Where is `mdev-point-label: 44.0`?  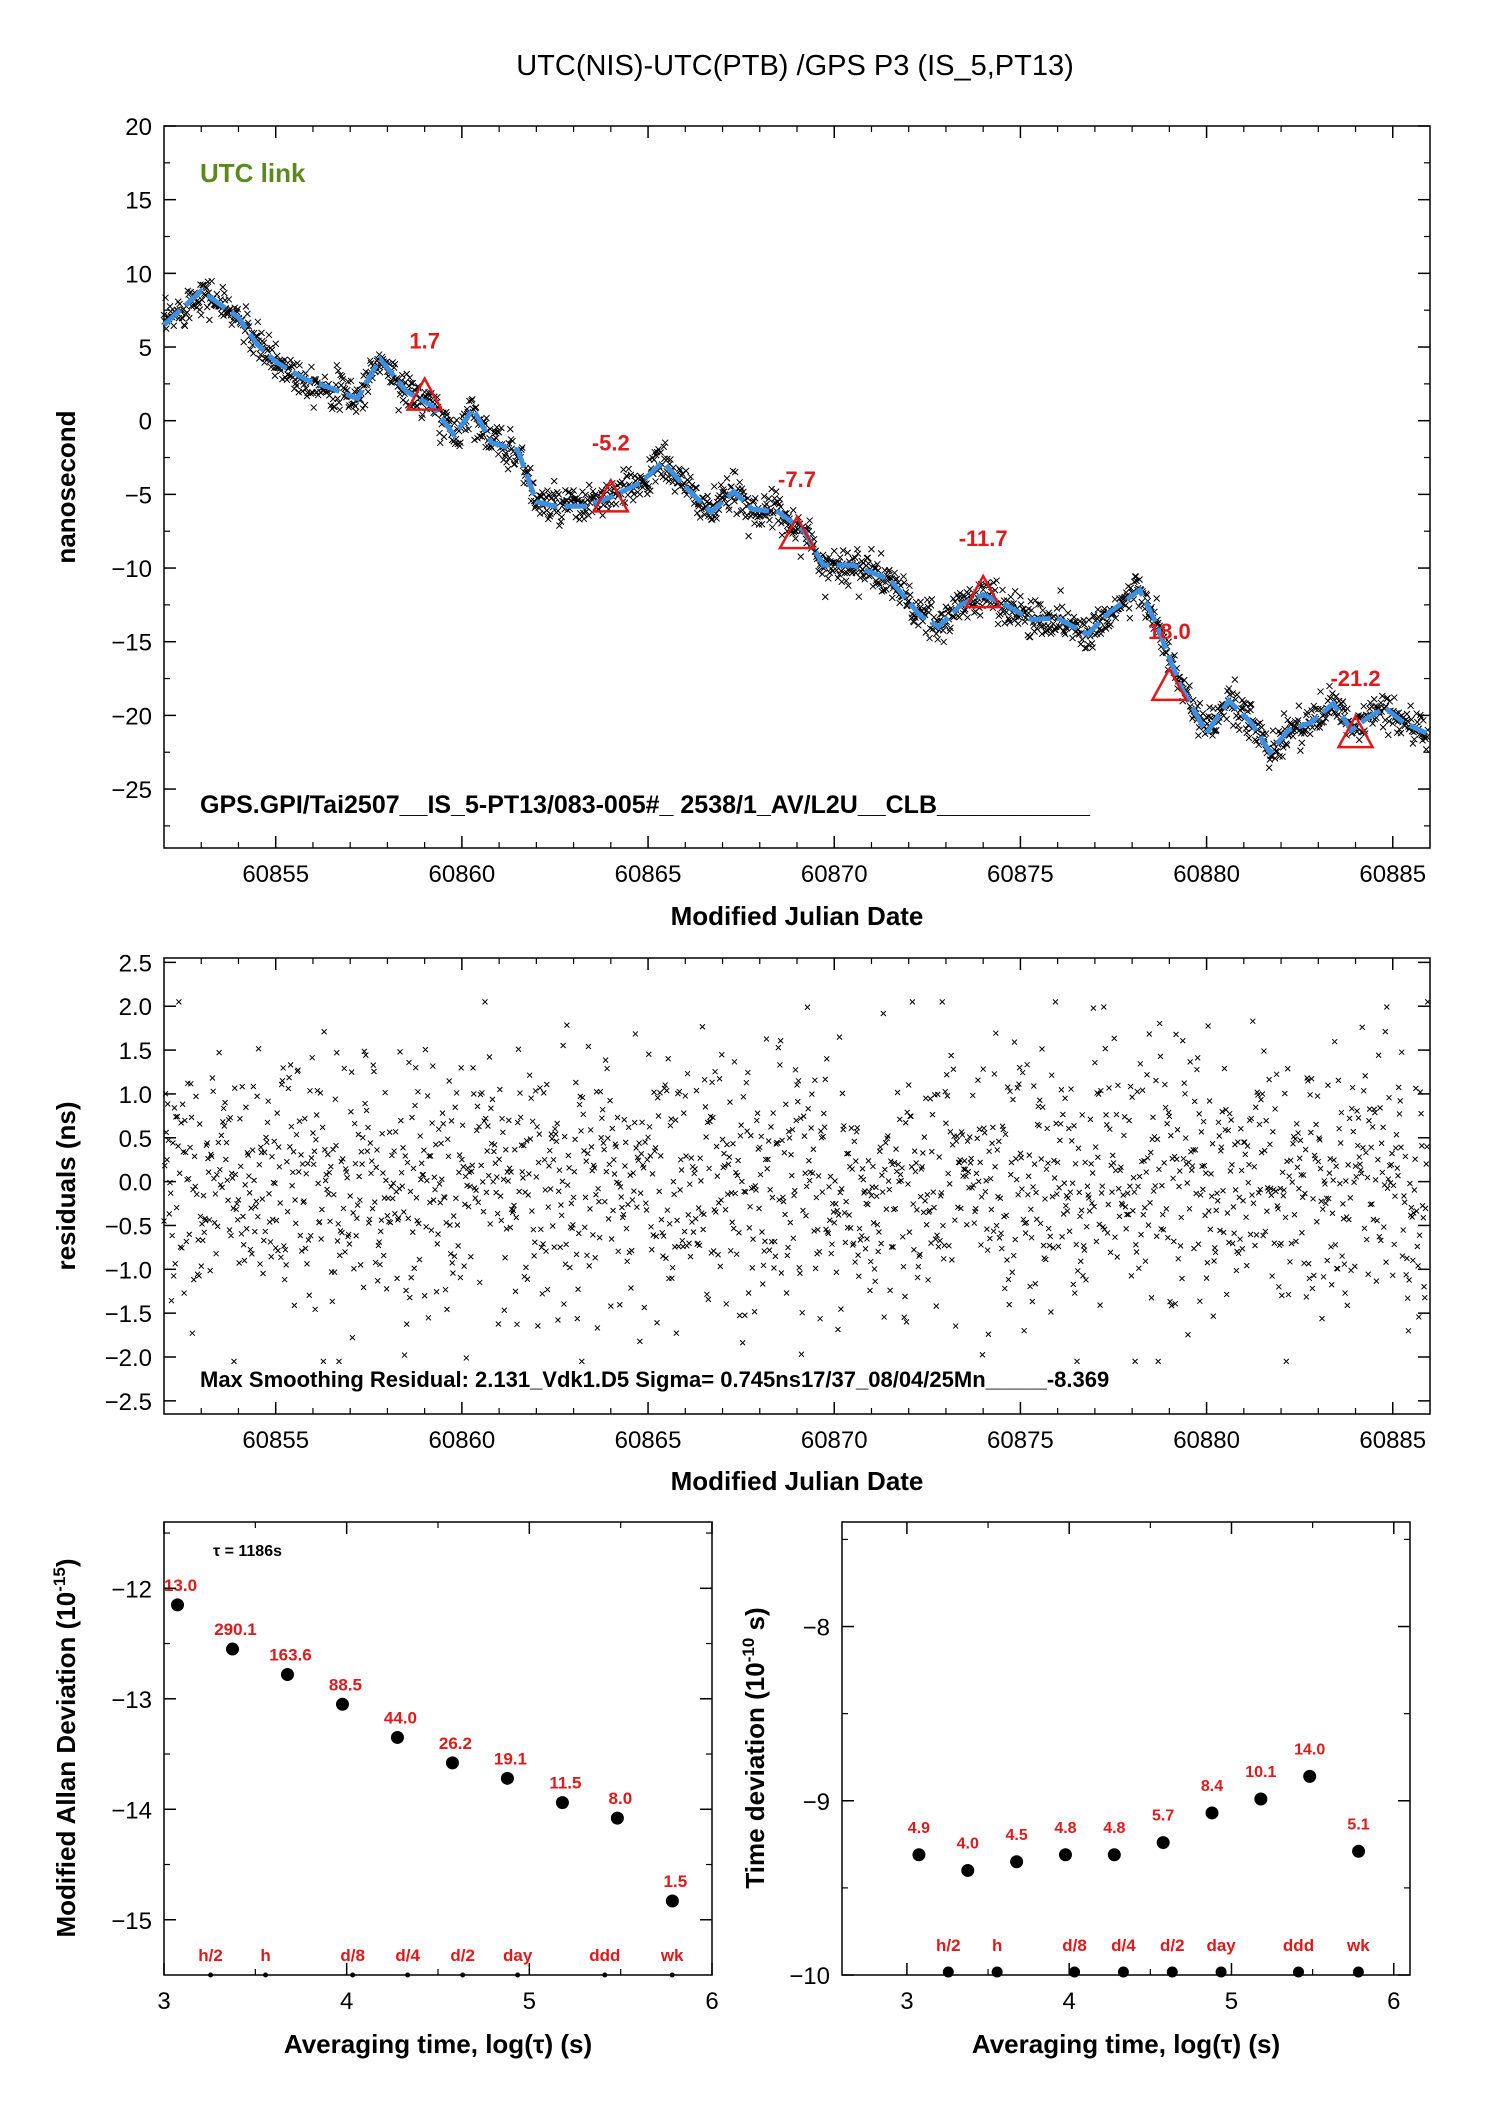 mdev-point-label: 44.0 is located at coordinates (400, 1717).